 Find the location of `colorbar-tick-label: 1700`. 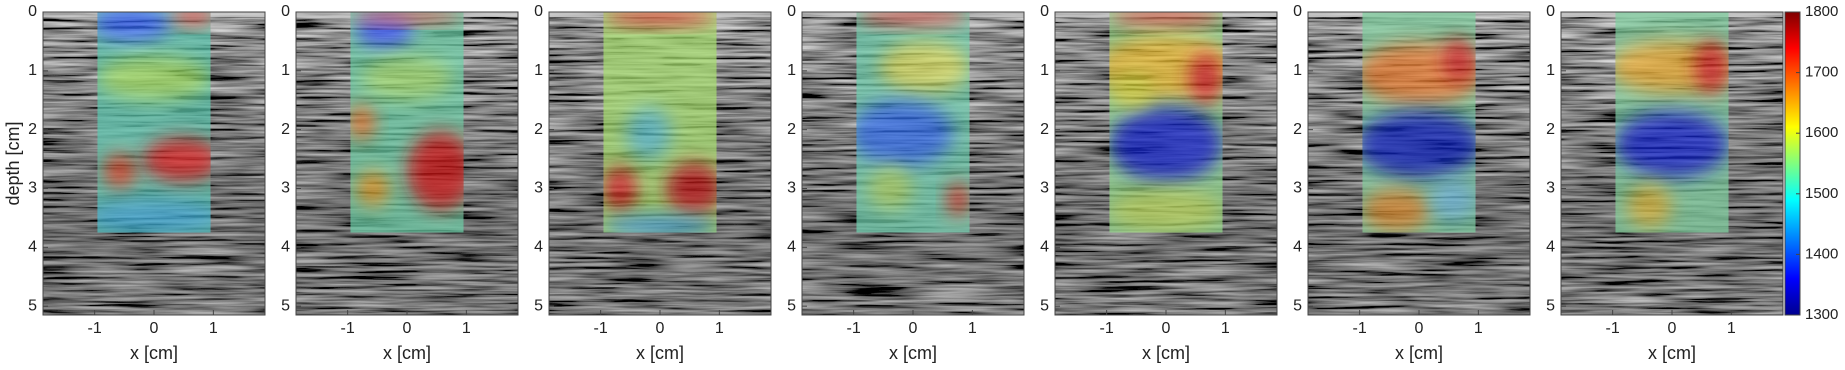

colorbar-tick-label: 1700 is located at coordinates (1821, 72).